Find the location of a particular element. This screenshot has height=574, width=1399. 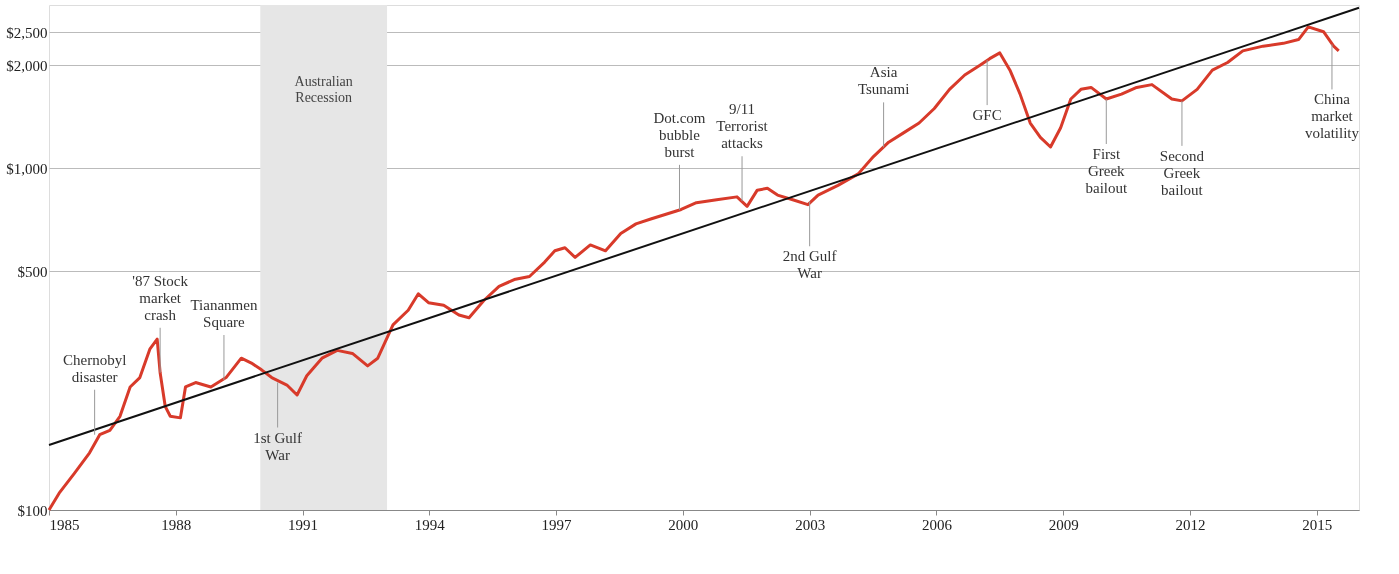

y-tick-label: $2,000 is located at coordinates (27, 65).